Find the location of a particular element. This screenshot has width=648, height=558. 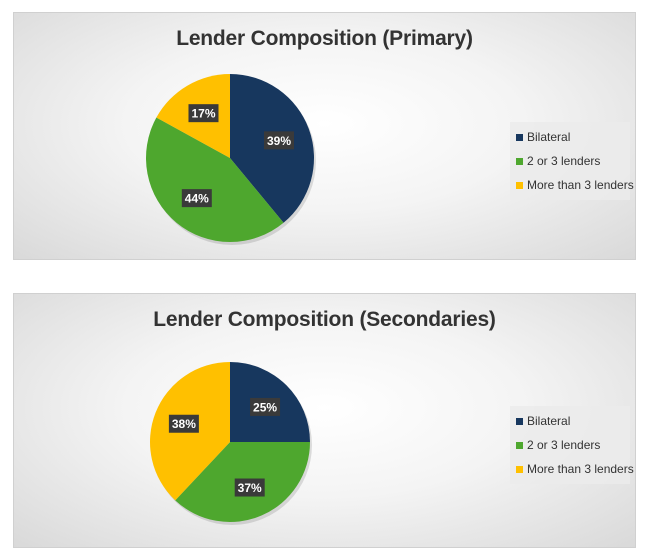

chart-title: Lender Composition (Secondaries) is located at coordinates (324, 319).